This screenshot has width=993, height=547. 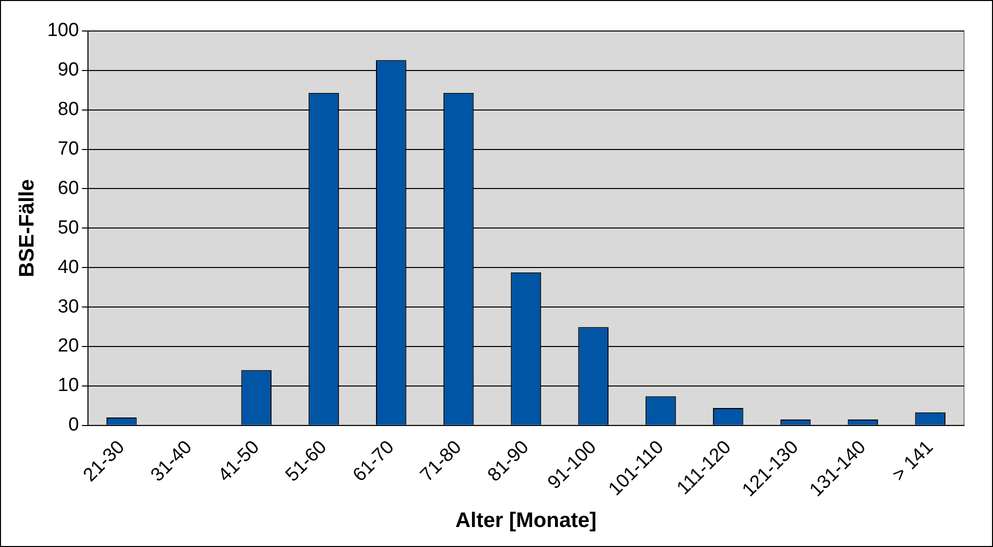 What do you see at coordinates (68, 385) in the screenshot?
I see `y-tick-label: 10` at bounding box center [68, 385].